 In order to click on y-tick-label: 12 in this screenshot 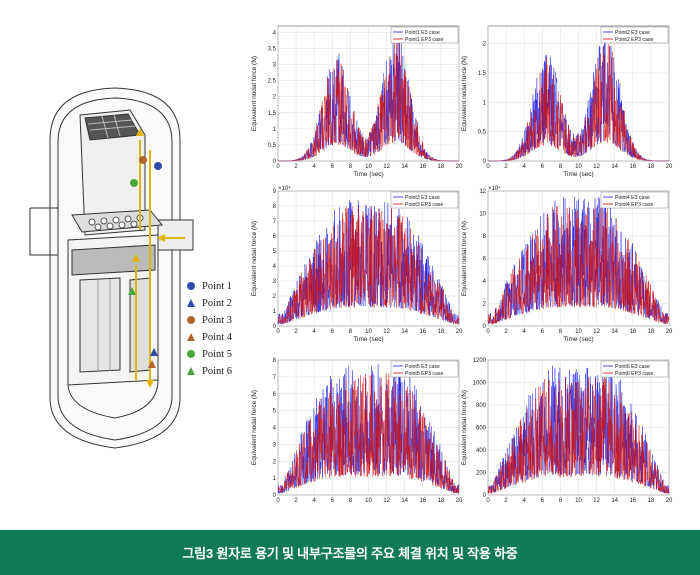, I will do `click(482, 192)`.